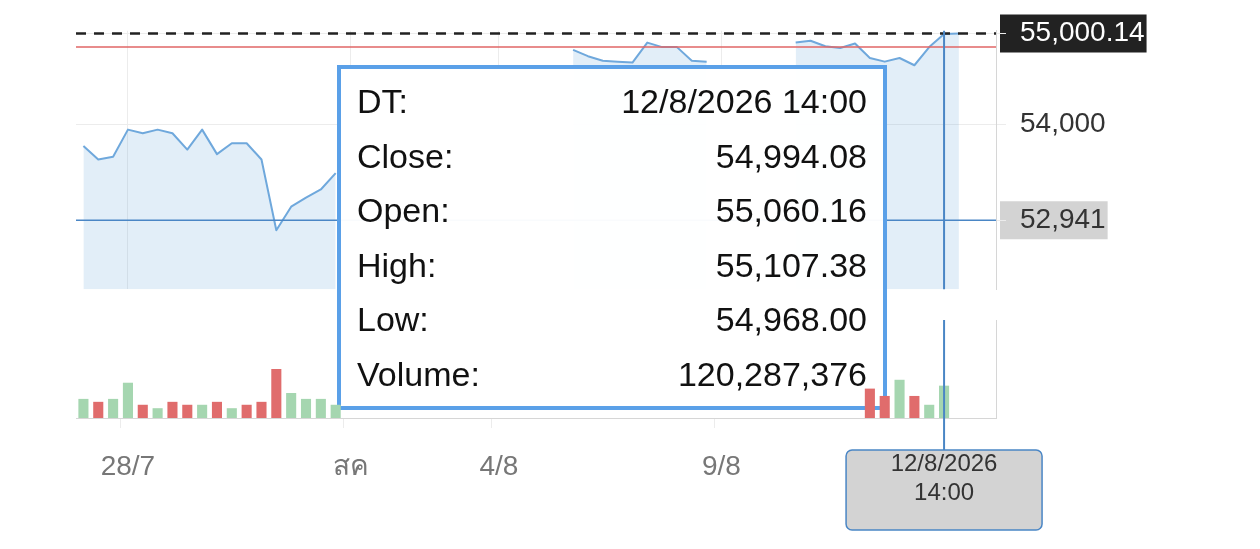 The image size is (1260, 549). Describe the element at coordinates (393, 320) in the screenshot. I see `text: Low:` at that location.